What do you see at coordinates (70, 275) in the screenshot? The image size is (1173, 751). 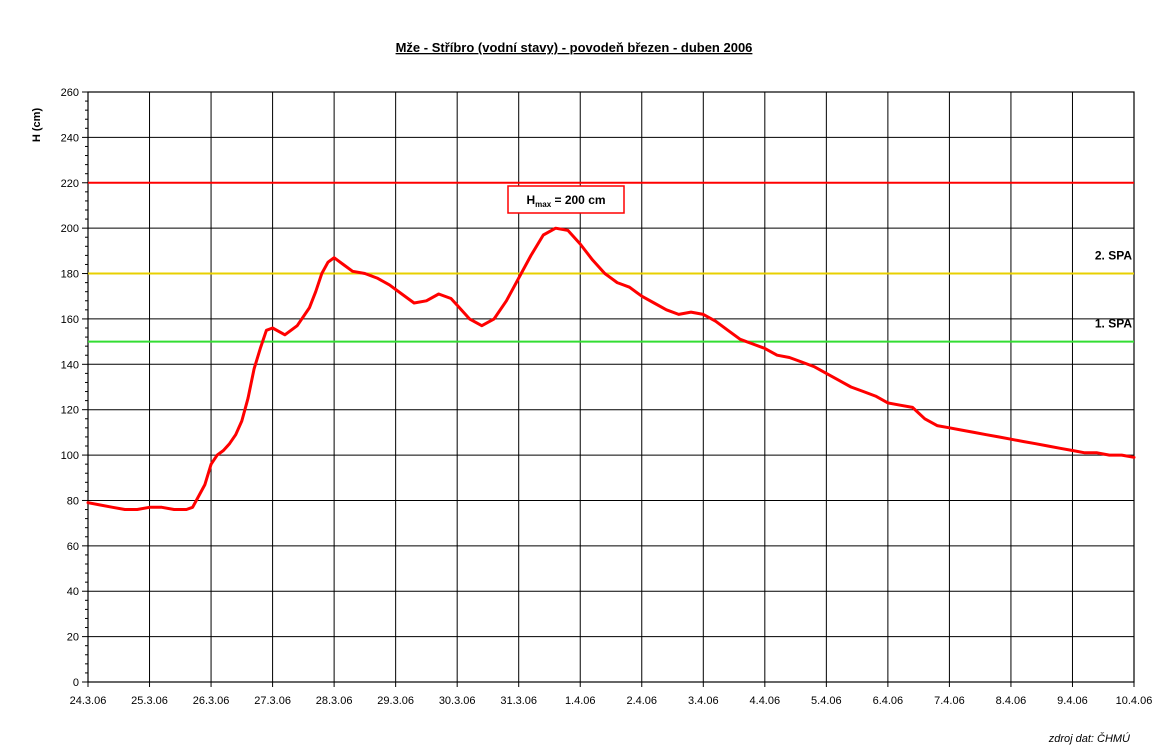 I see `y-tick-label: 180` at bounding box center [70, 275].